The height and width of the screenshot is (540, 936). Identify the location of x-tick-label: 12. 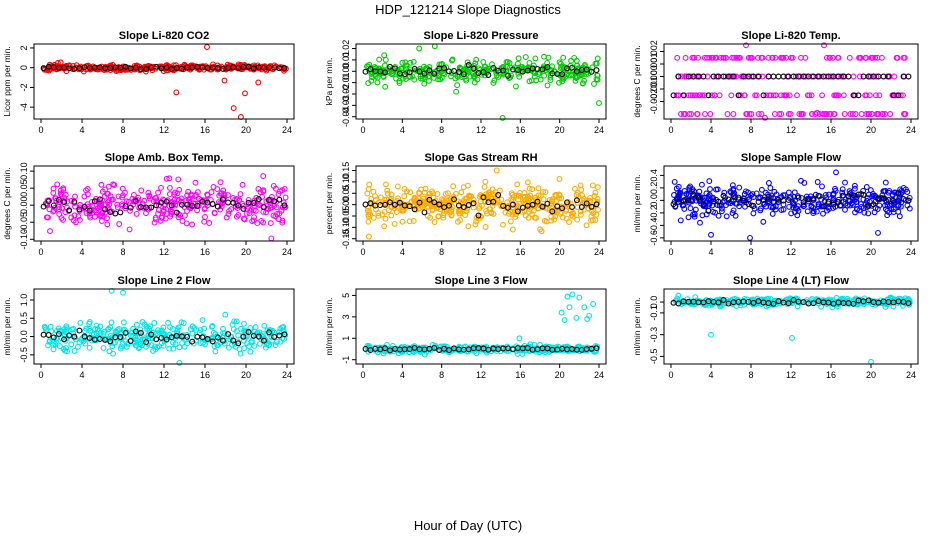
(481, 130).